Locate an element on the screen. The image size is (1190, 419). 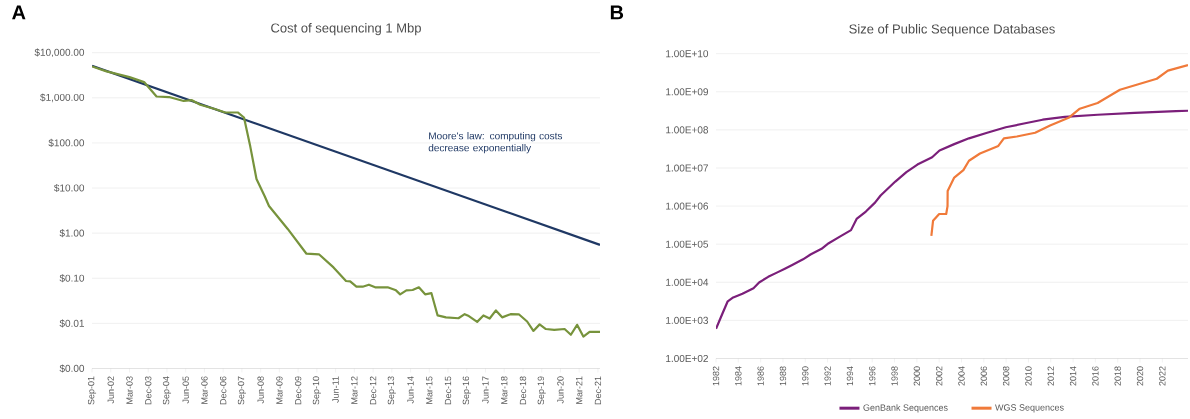
x-tick-label: 1990 is located at coordinates (805, 376).